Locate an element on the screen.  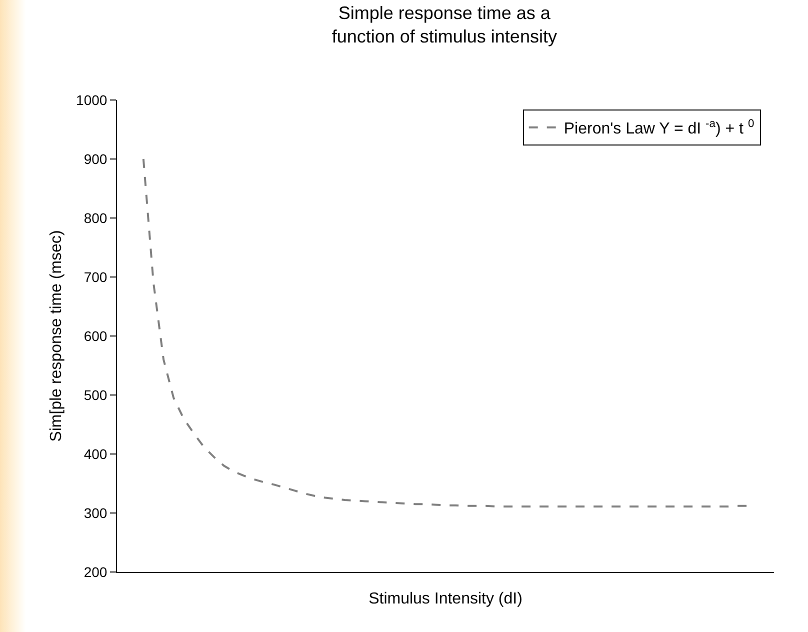
y-tick-label: 400 is located at coordinates (96, 454).